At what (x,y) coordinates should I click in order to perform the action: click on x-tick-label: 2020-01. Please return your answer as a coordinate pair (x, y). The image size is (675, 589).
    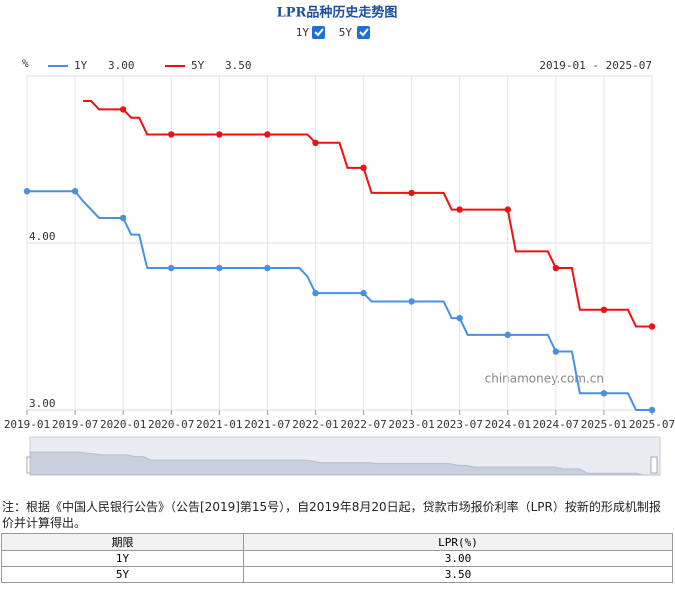
    Looking at the image, I should click on (123, 424).